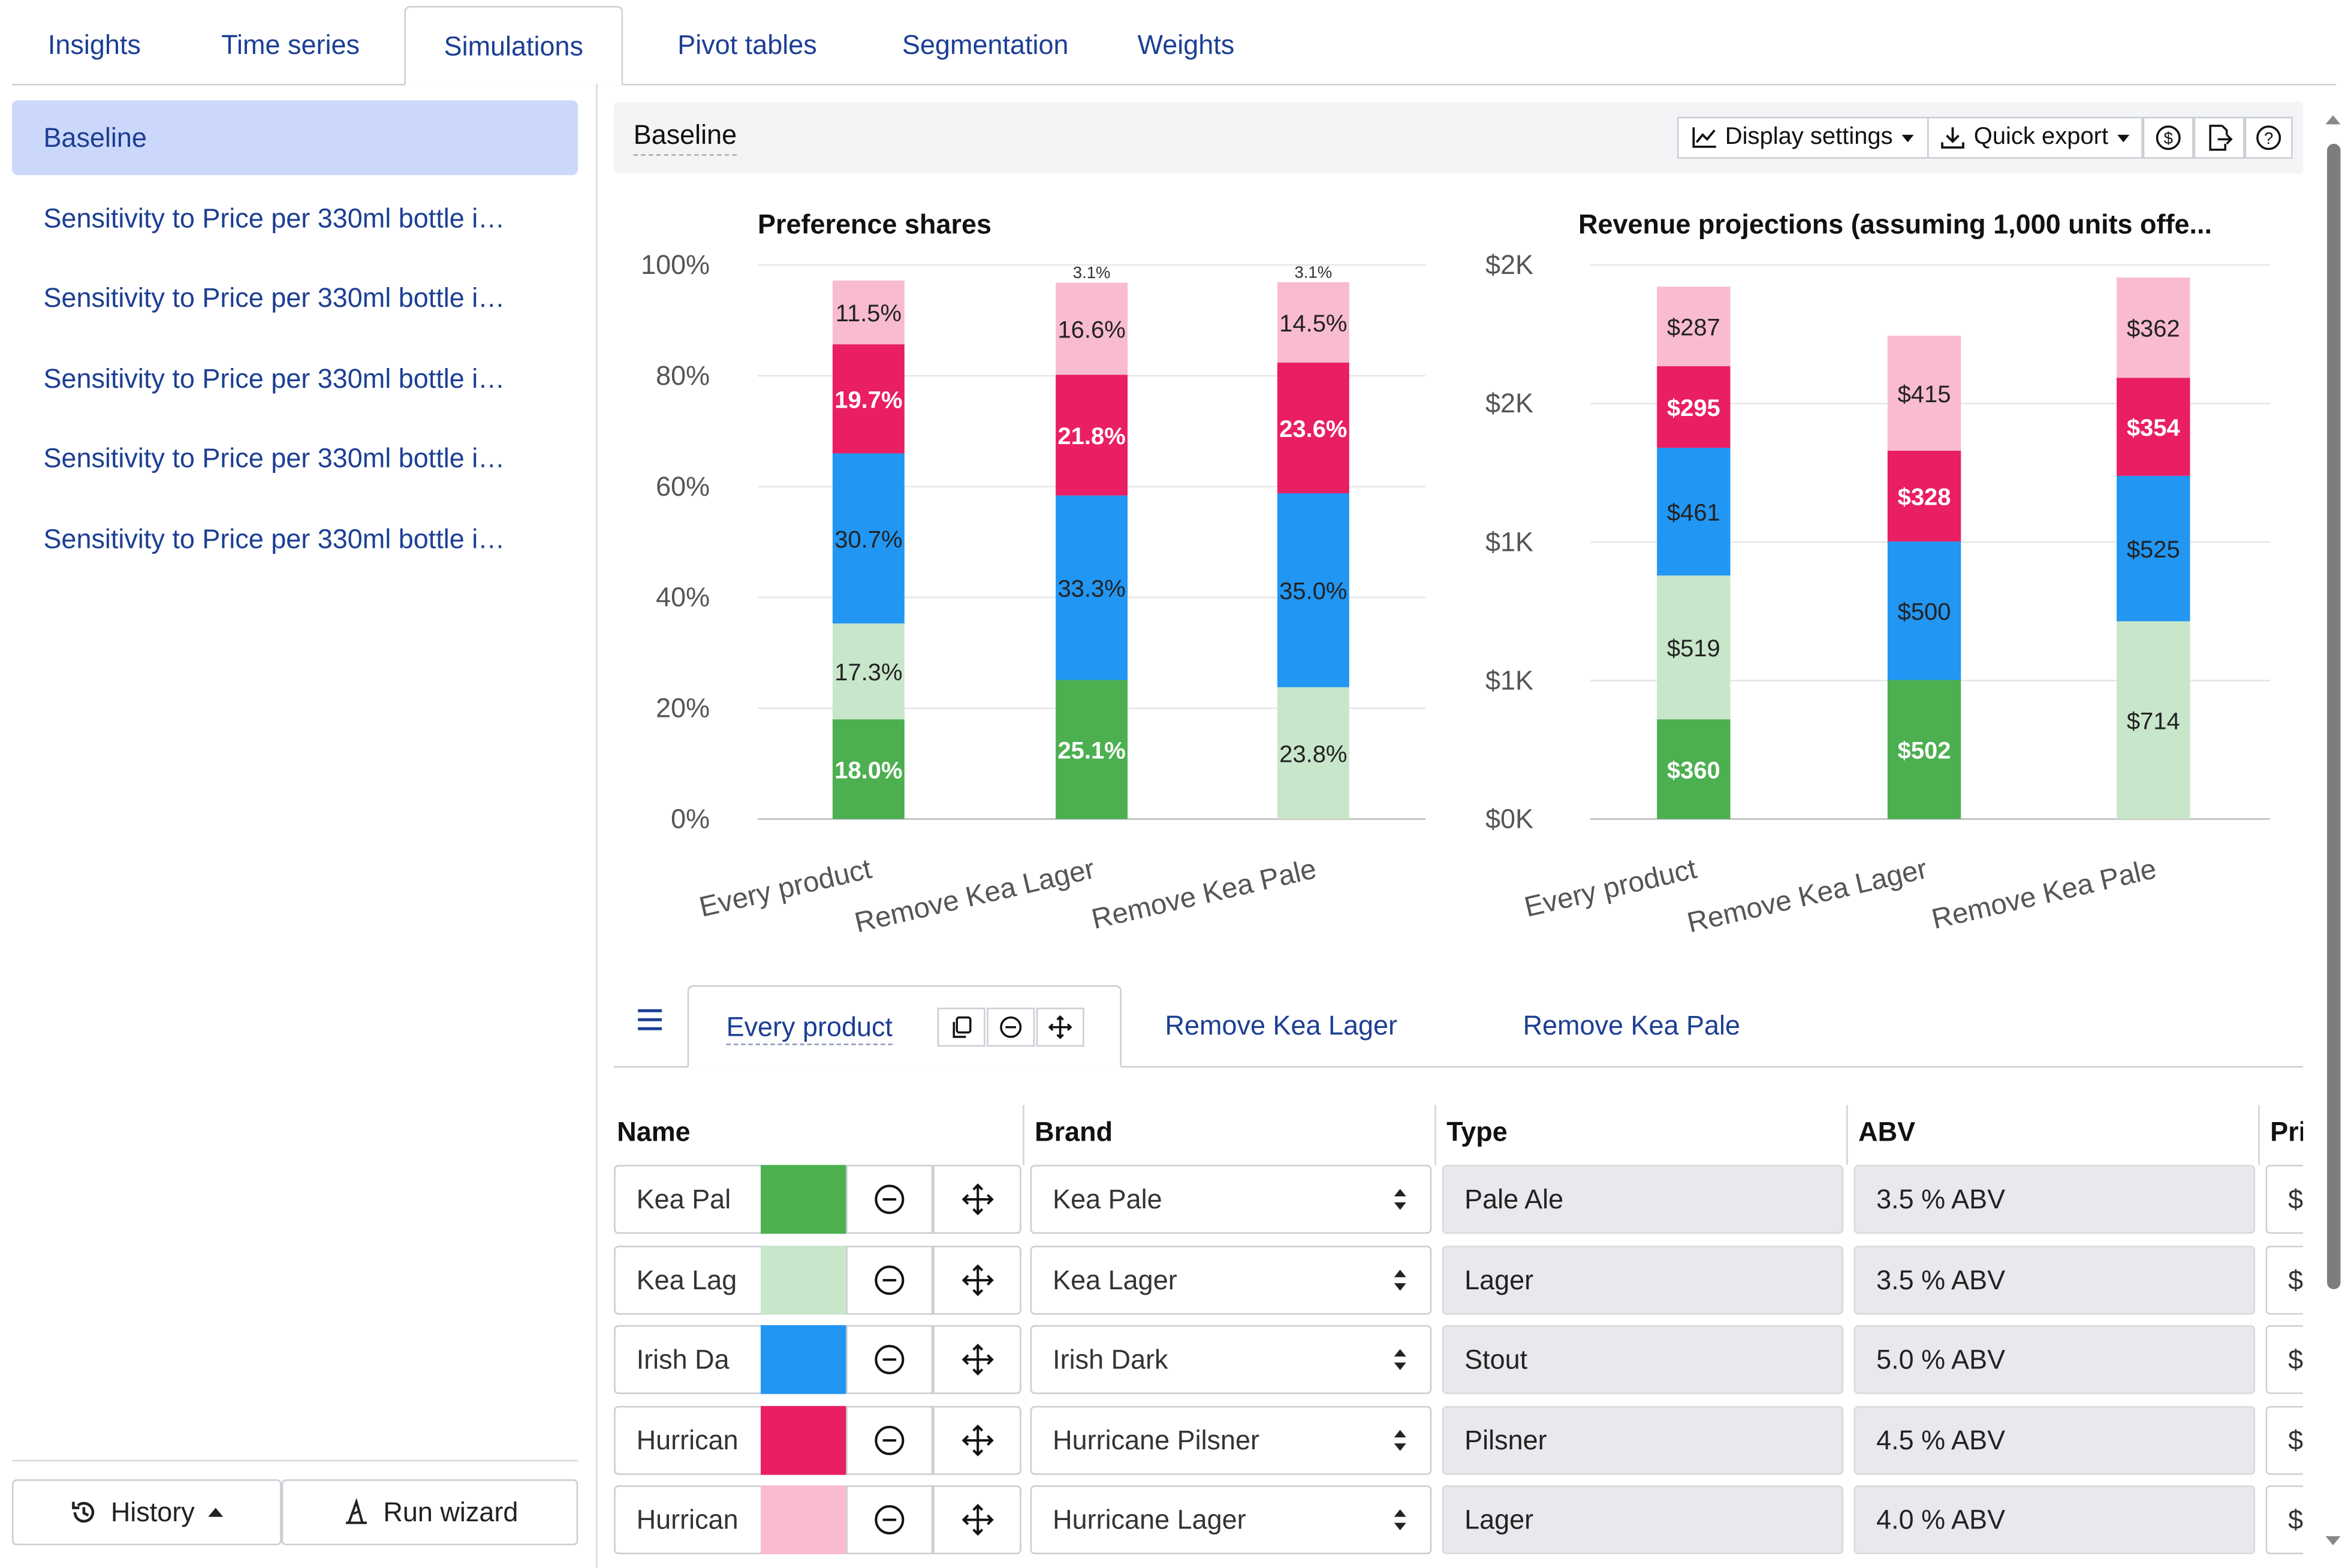  What do you see at coordinates (429, 1512) in the screenshot?
I see `run-wizard-button: Run wizard` at bounding box center [429, 1512].